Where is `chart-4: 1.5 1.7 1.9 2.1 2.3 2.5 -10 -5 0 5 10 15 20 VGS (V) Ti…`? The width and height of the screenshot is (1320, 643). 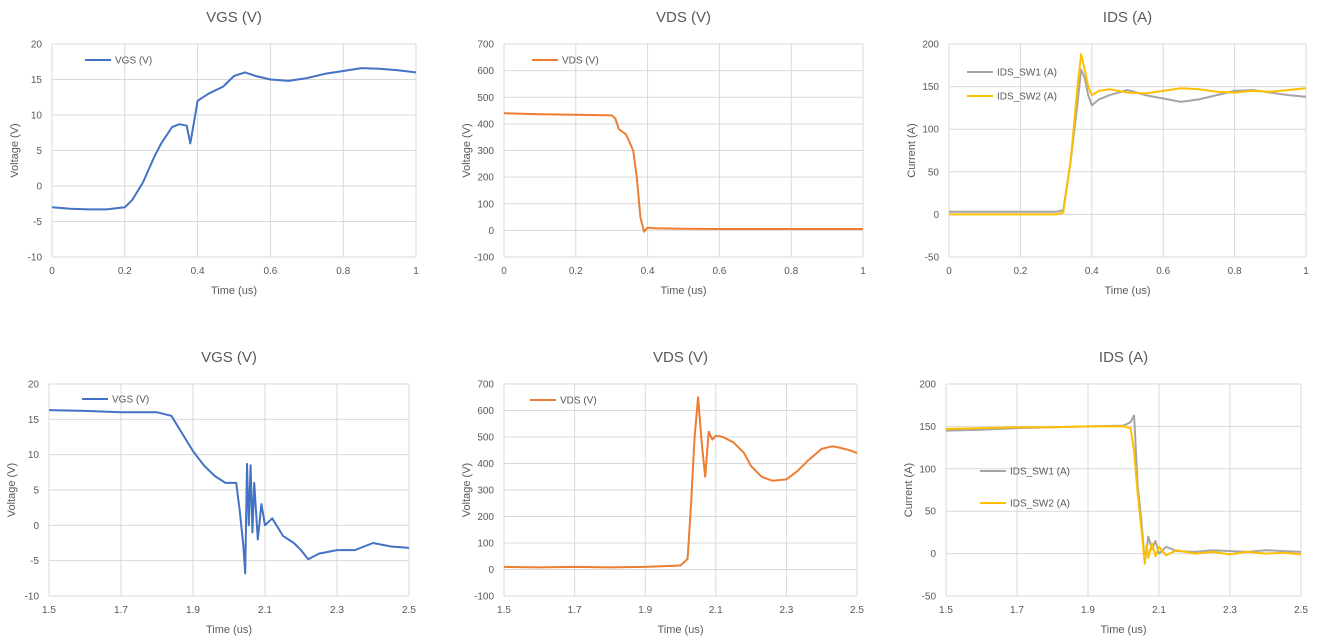
chart-4: 1.5 1.7 1.9 2.1 2.3 2.5 -10 -5 0 5 10 15 20 VGS (V) Ti… is located at coordinates (211, 492).